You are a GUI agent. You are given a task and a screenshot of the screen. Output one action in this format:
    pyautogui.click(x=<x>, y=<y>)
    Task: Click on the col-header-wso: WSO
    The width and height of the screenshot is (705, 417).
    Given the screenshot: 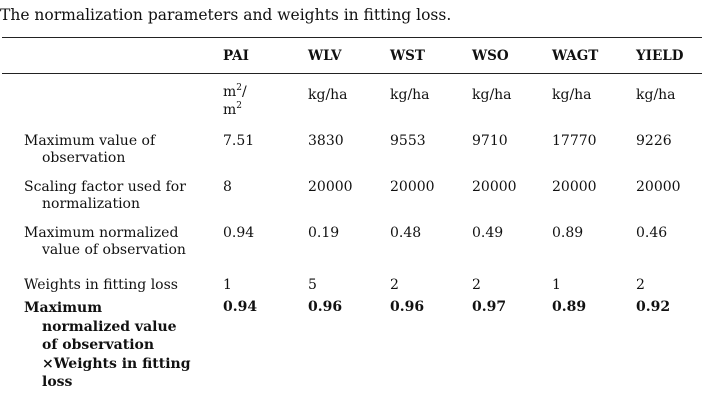 What is the action you would take?
    pyautogui.click(x=490, y=56)
    